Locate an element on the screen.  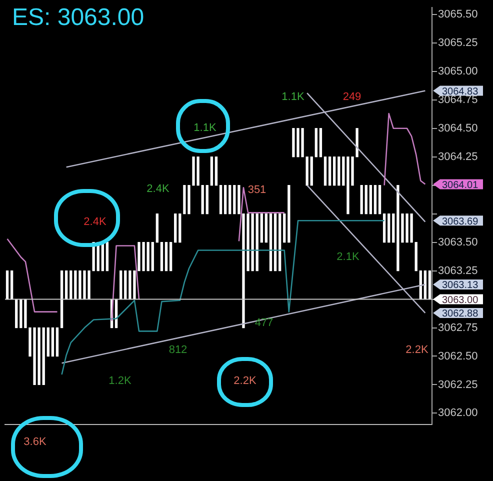
y-tick-label: 3064.75 is located at coordinates (458, 100).